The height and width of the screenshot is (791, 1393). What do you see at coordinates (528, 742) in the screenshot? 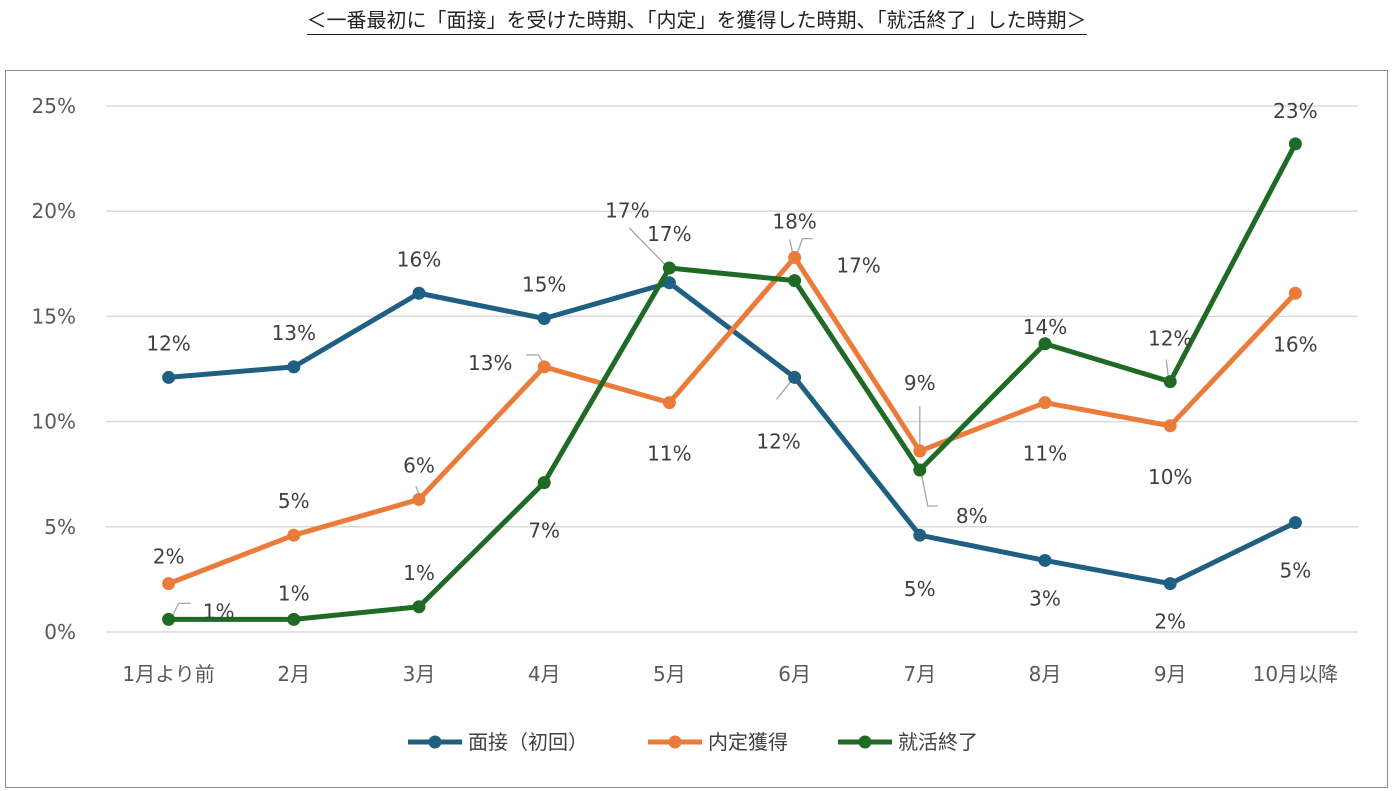
I see `legend-label: 面接（初回）` at bounding box center [528, 742].